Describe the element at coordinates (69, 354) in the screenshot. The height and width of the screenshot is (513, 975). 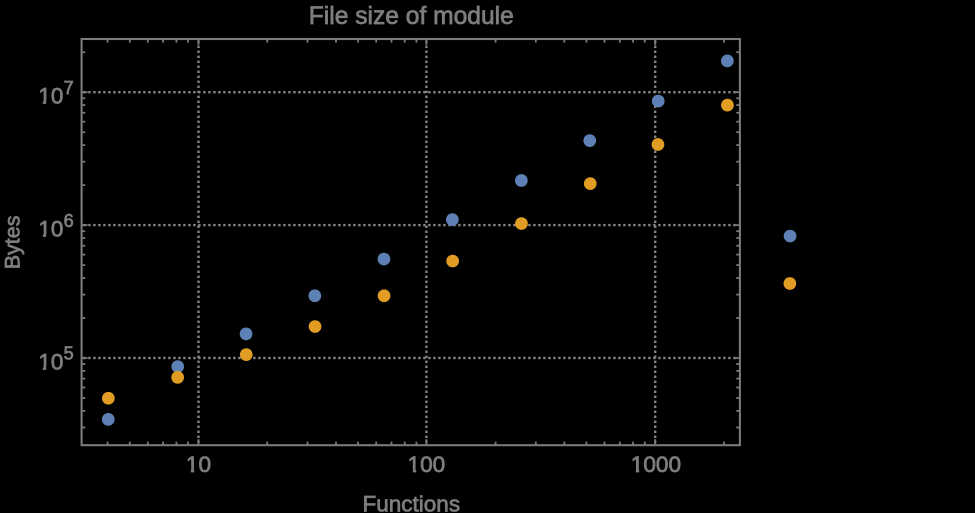
I see `svg-text: 5` at that location.